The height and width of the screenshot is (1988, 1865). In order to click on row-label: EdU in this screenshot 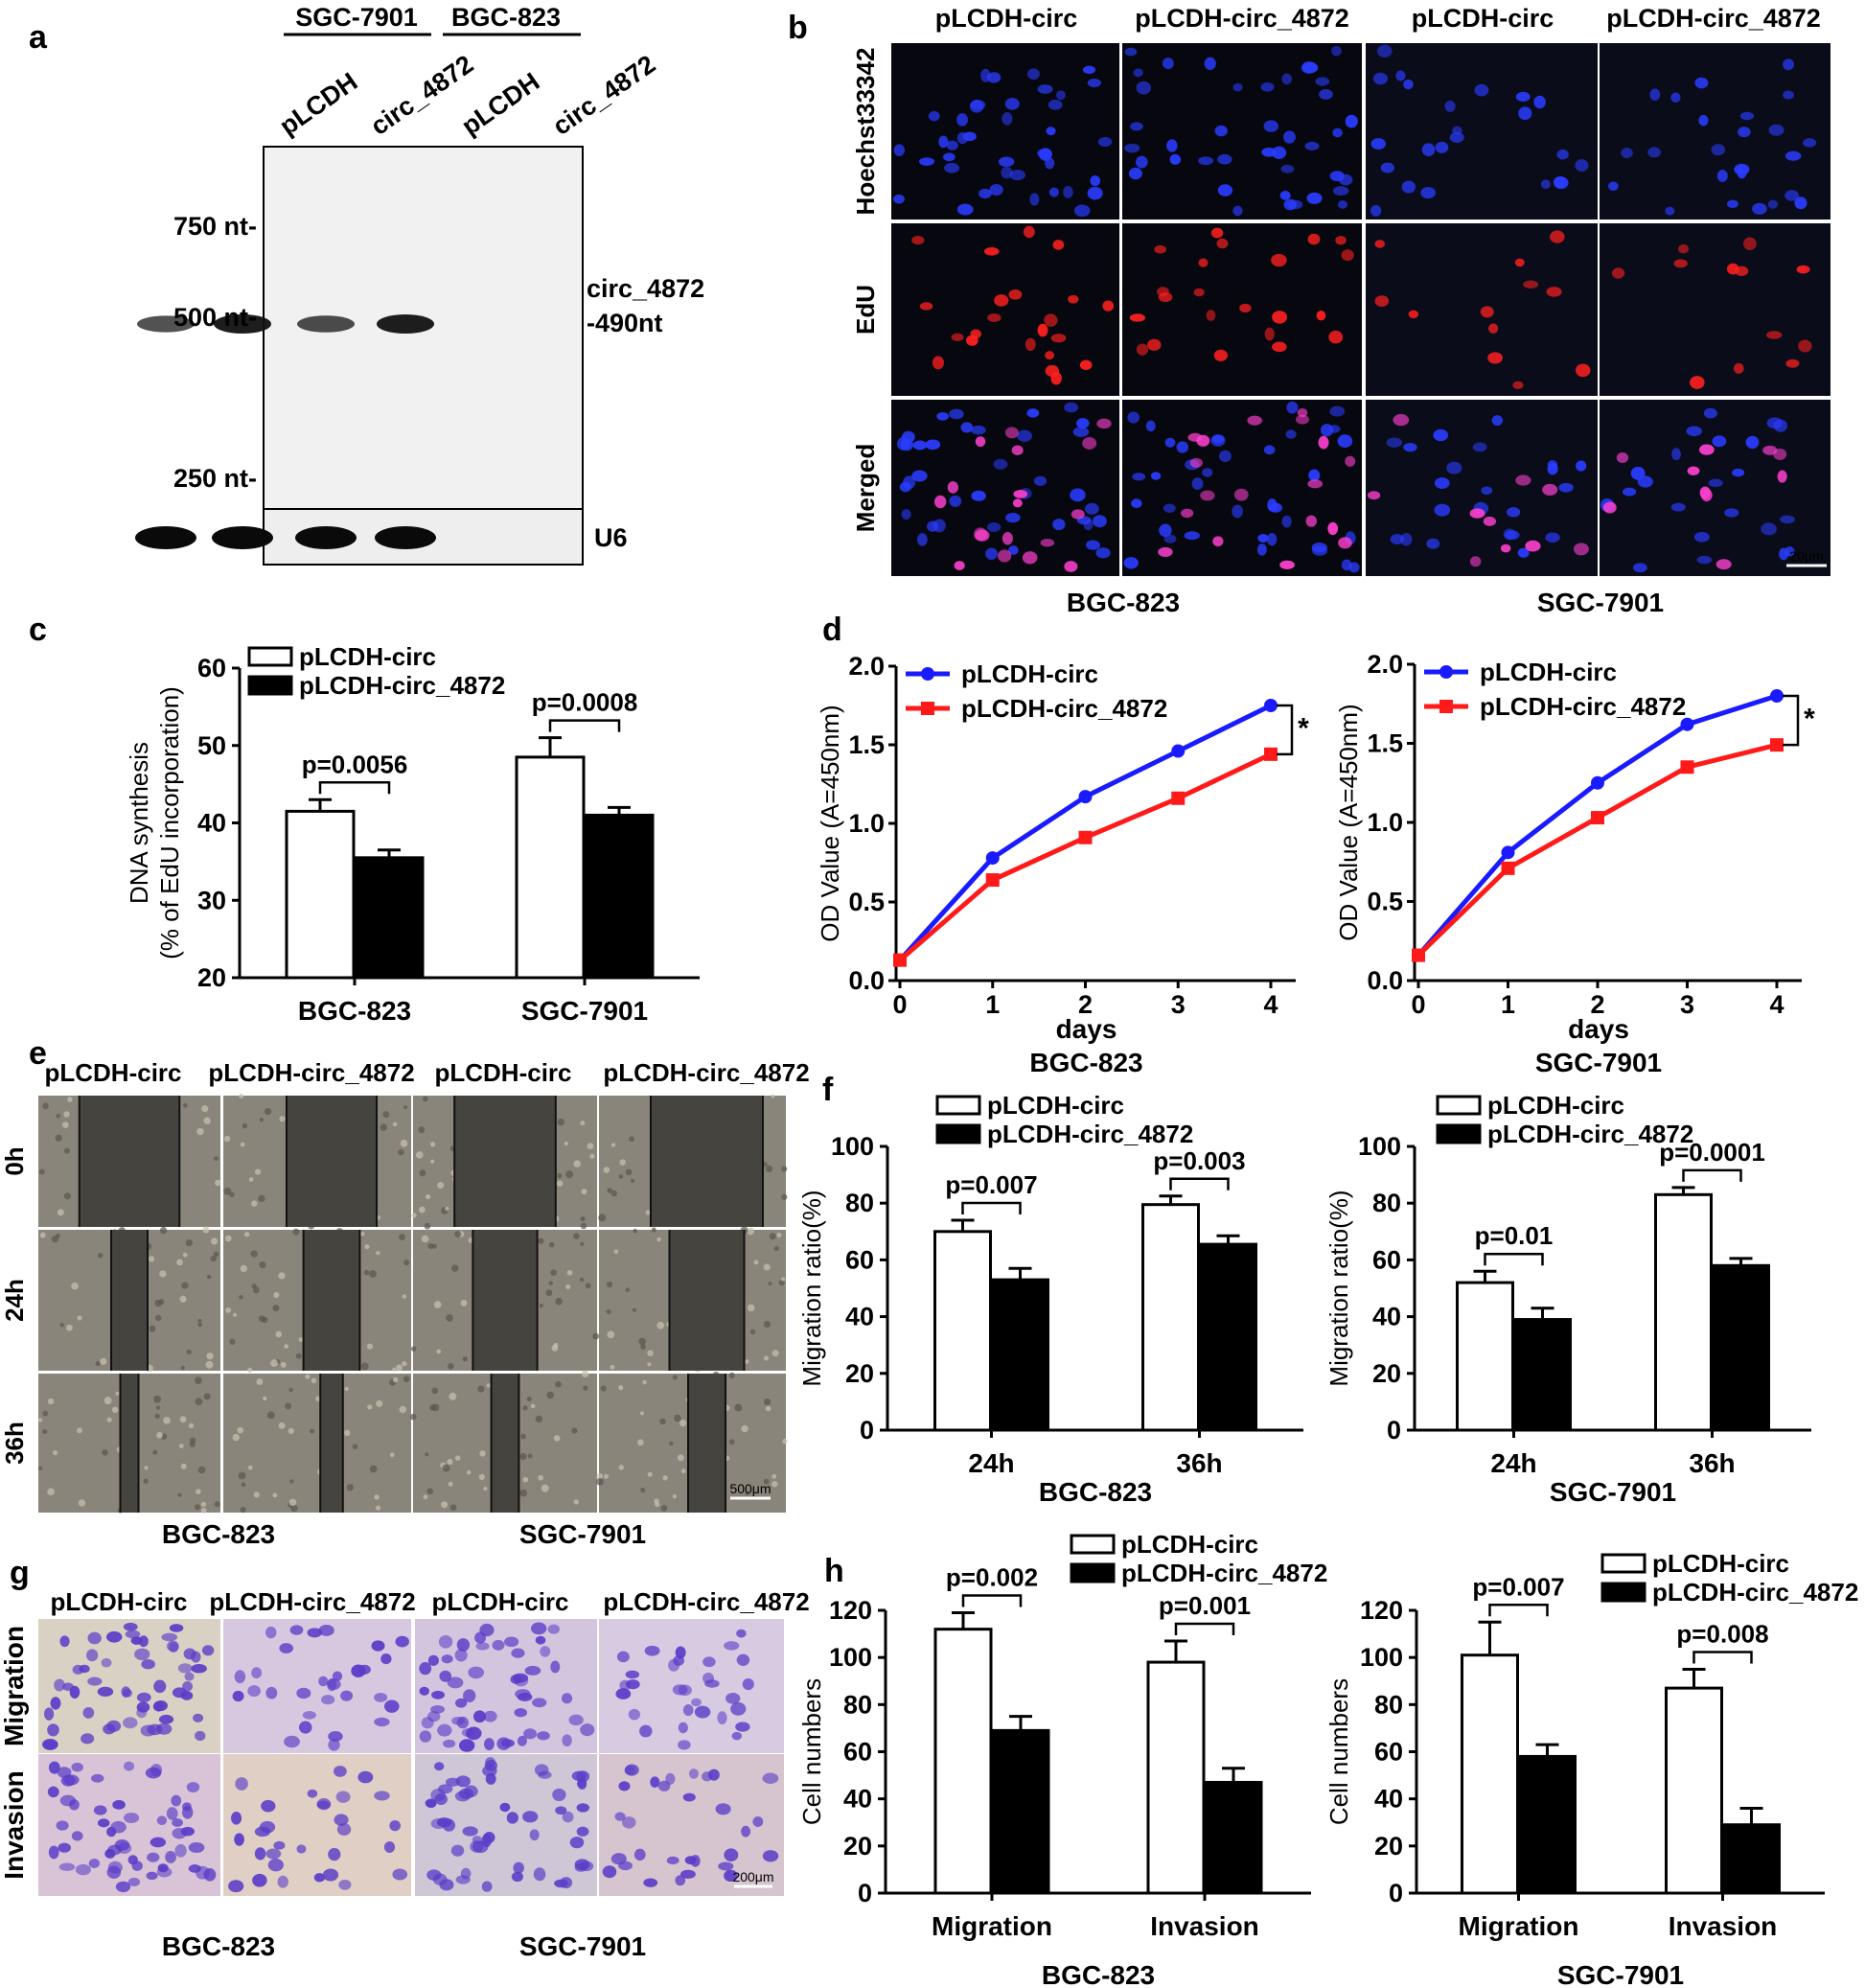, I will do `click(865, 310)`.